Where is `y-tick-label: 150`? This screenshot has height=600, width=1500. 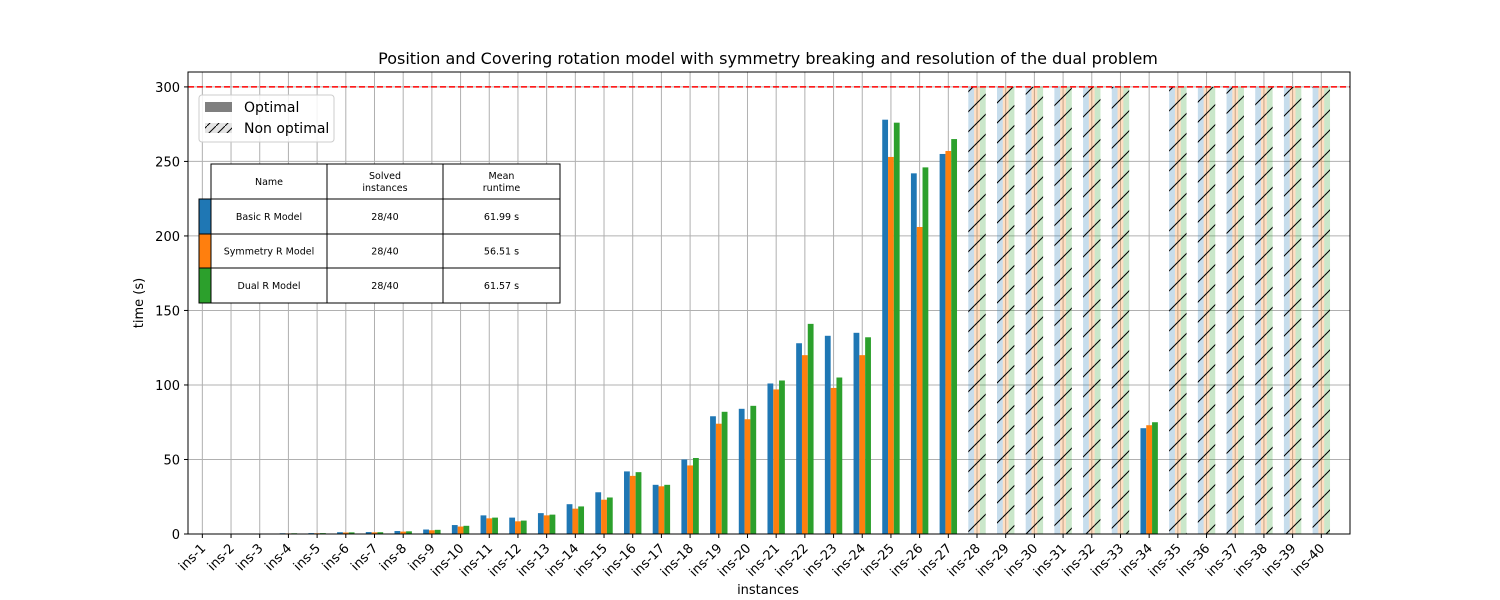
y-tick-label: 150 is located at coordinates (167, 311).